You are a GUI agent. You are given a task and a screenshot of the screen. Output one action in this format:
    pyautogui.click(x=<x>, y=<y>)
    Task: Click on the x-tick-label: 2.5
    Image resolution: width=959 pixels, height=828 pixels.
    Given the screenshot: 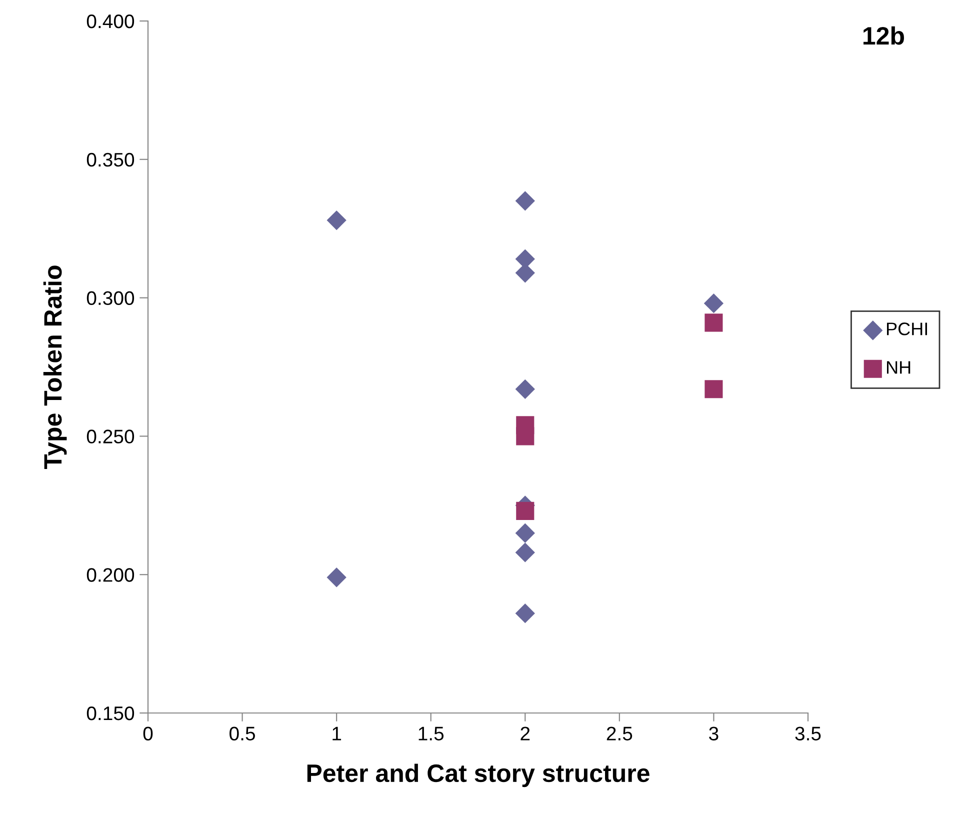 What is the action you would take?
    pyautogui.click(x=619, y=733)
    